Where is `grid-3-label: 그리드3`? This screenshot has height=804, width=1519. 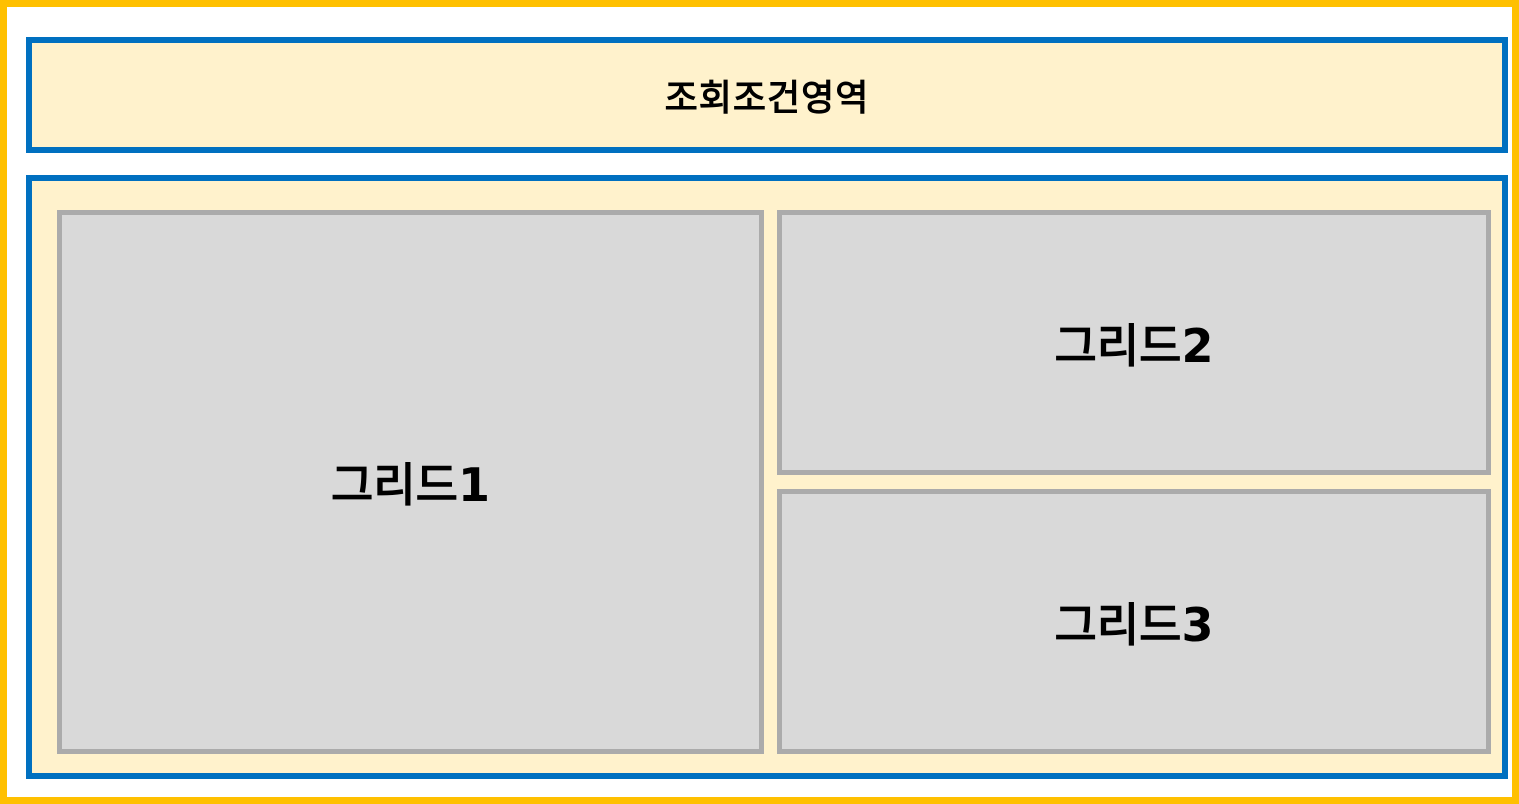
grid-3-label: 그리드3 is located at coordinates (1134, 624).